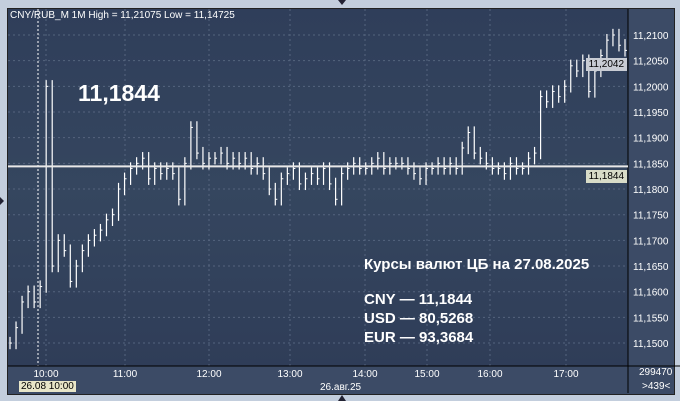  What do you see at coordinates (489, 374) in the screenshot?
I see `x-tick-label: 16:00` at bounding box center [489, 374].